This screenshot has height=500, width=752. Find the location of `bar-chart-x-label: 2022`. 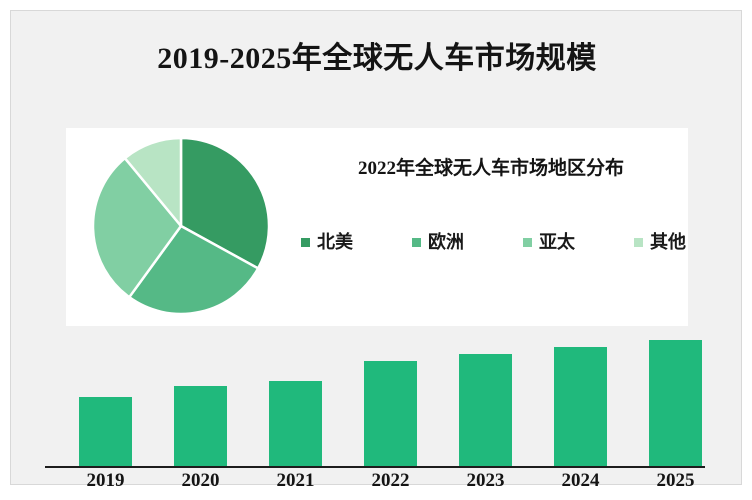

bar-chart-x-label: 2022 is located at coordinates (390, 480).